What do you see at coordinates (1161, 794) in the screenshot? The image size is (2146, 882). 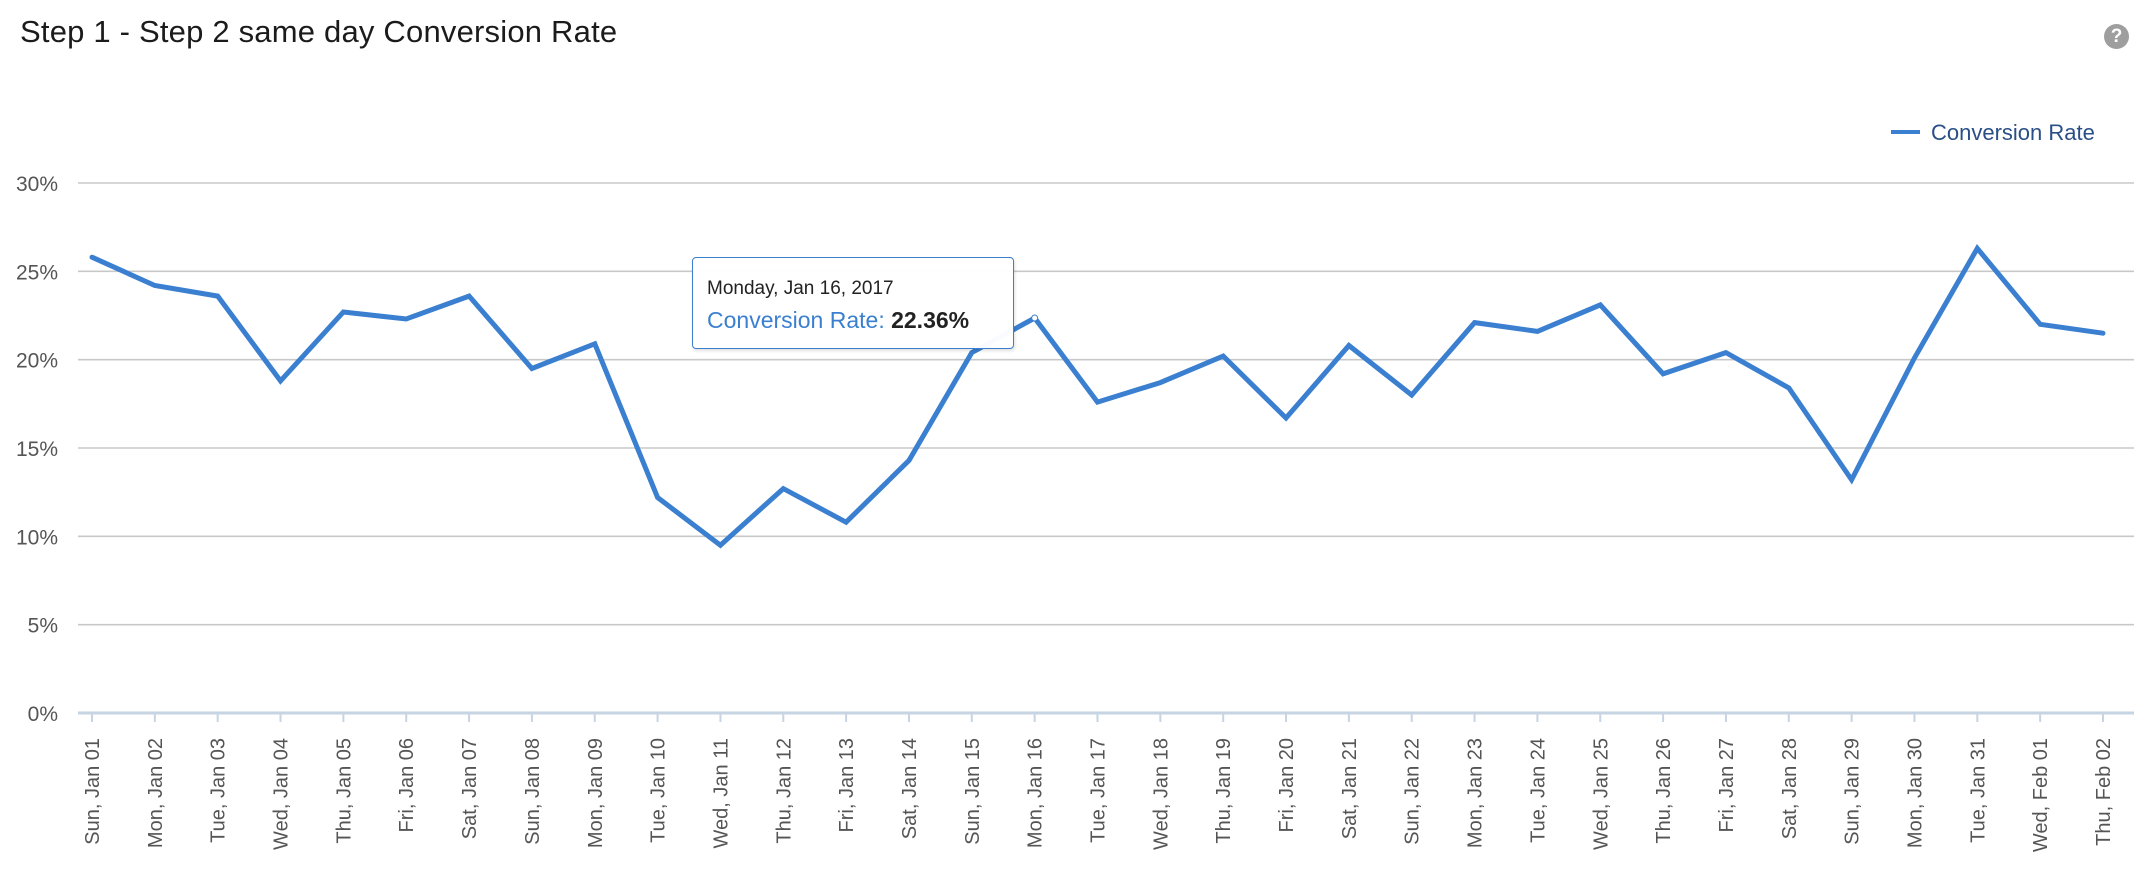 I see `x-tick-label: Wed, Jan 18` at bounding box center [1161, 794].